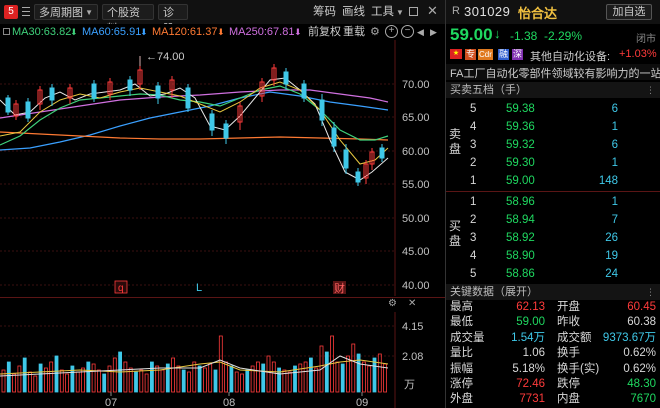 The image size is (660, 408). What do you see at coordinates (199, 288) in the screenshot?
I see `event-mark-l: L` at bounding box center [199, 288].